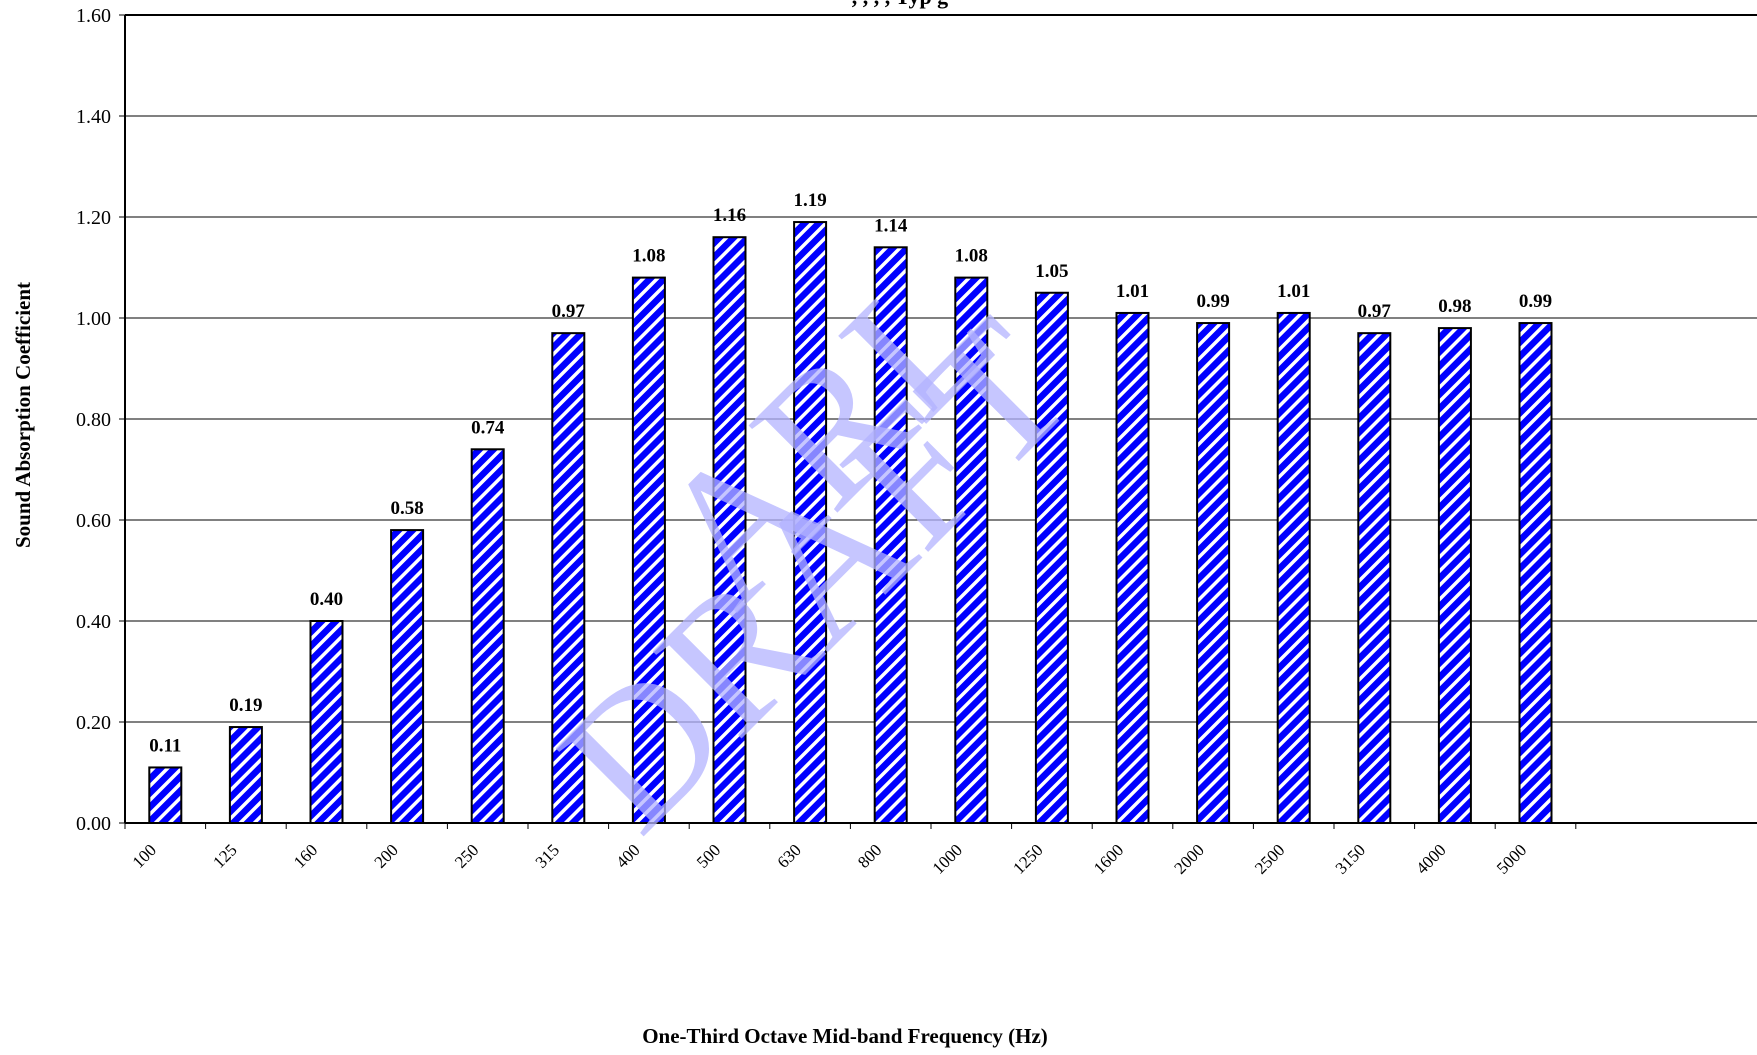  Describe the element at coordinates (1108, 858) in the screenshot. I see `x-tick-label-1600: 1600` at that location.